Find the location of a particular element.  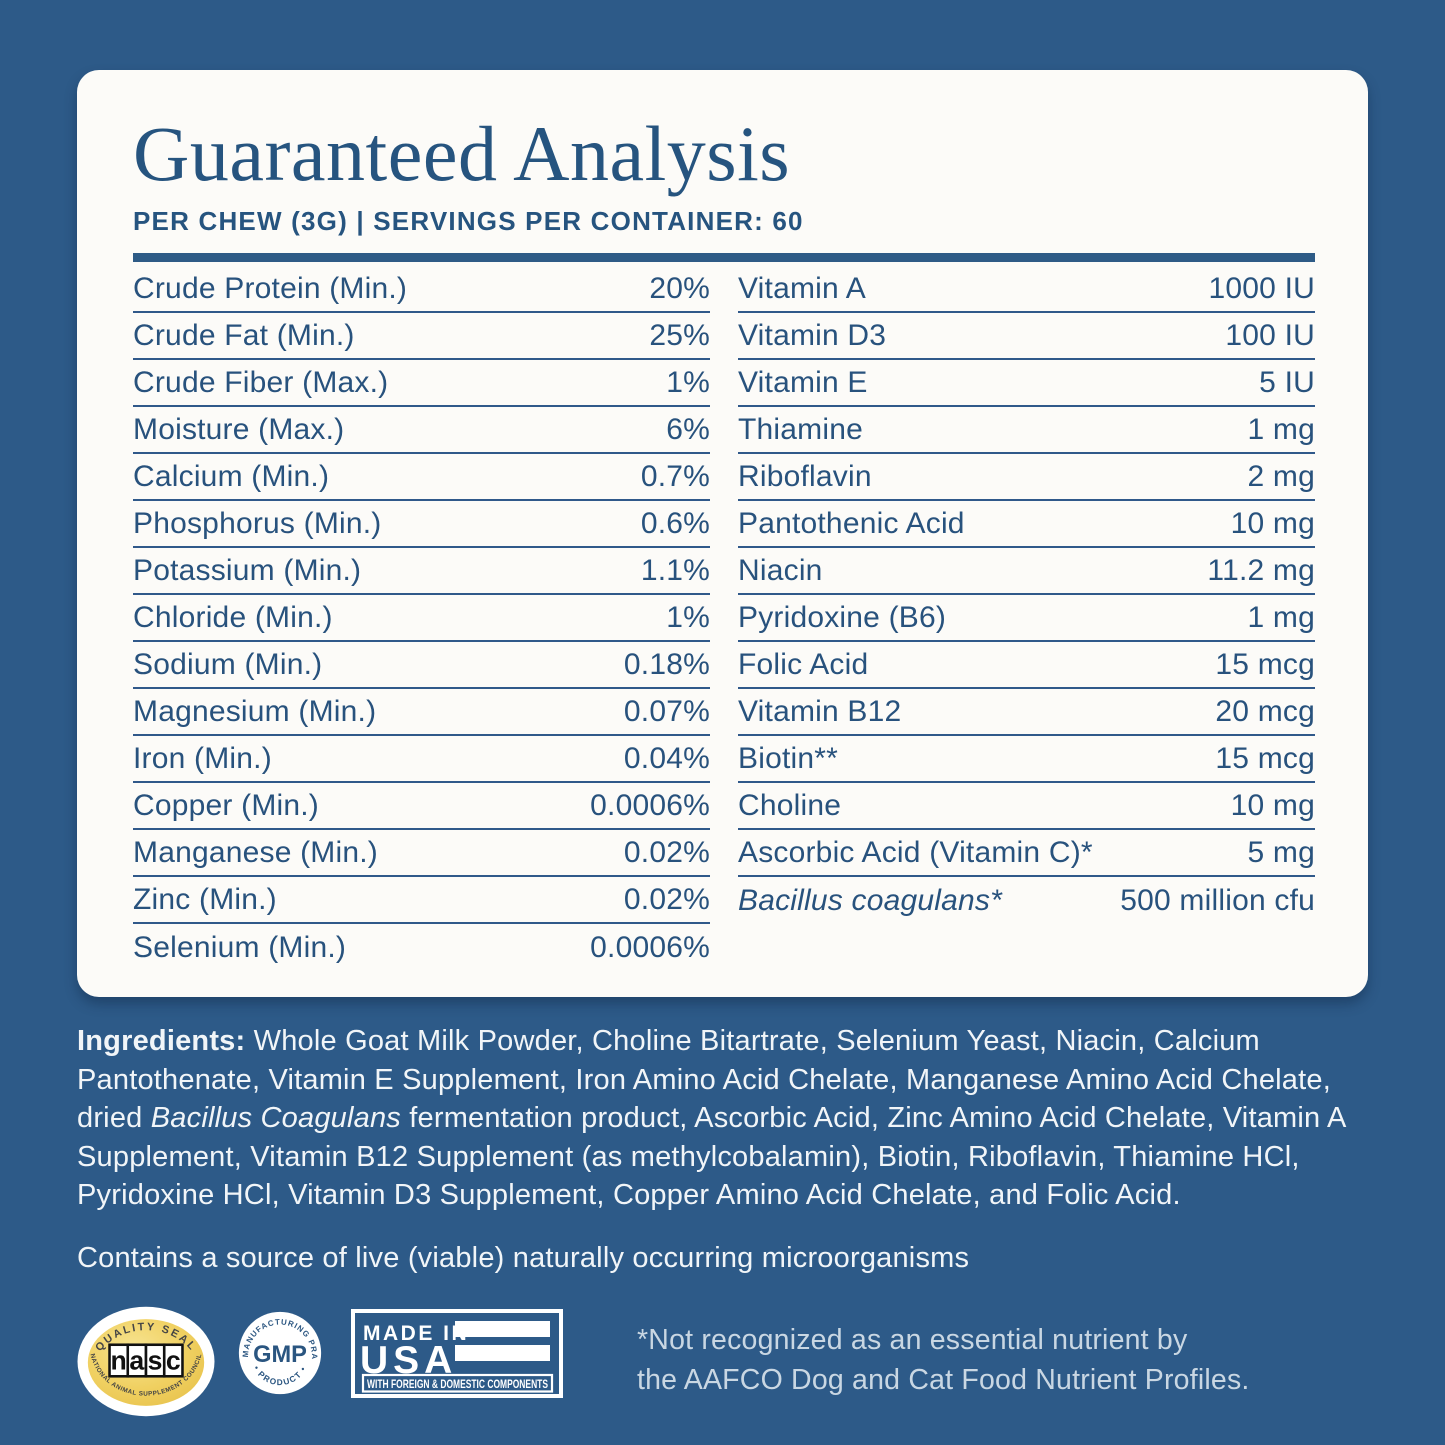

nutrient-name: Vitamin E is located at coordinates (803, 382).